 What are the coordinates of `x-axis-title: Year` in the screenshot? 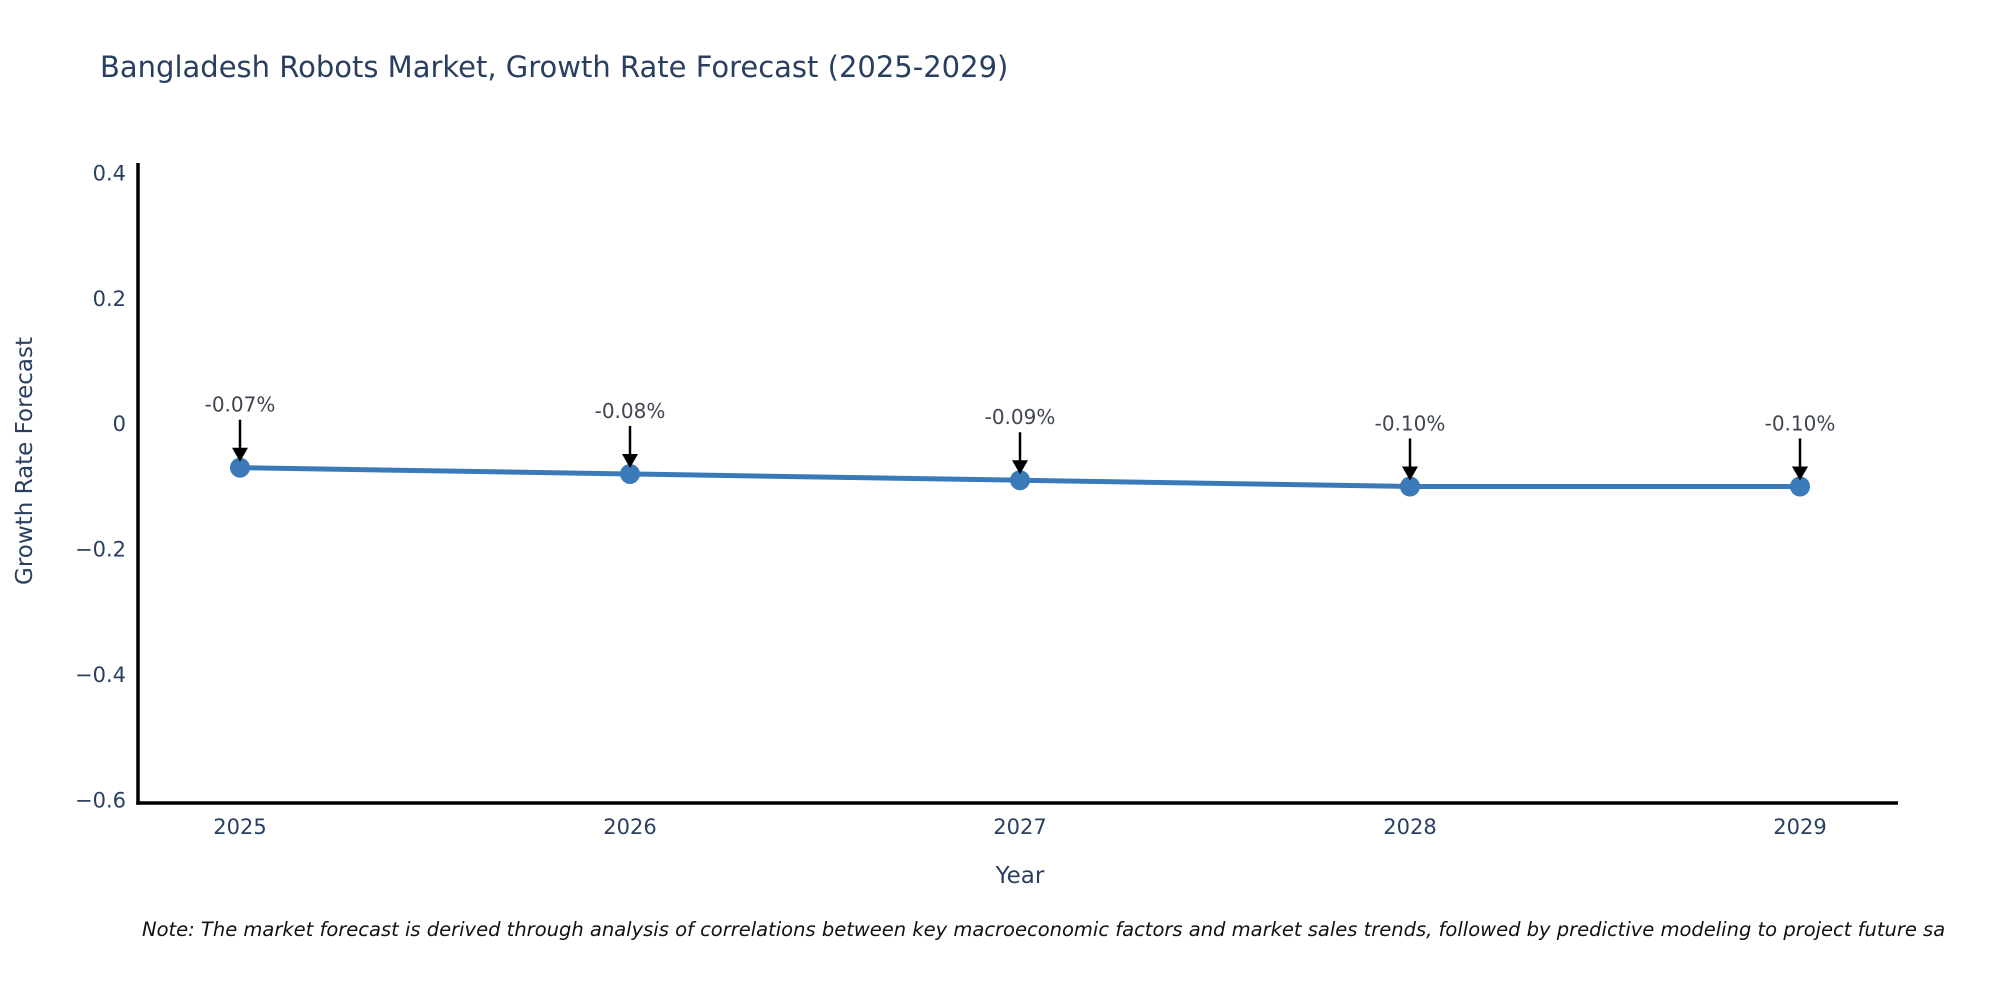 It's located at (1020, 876).